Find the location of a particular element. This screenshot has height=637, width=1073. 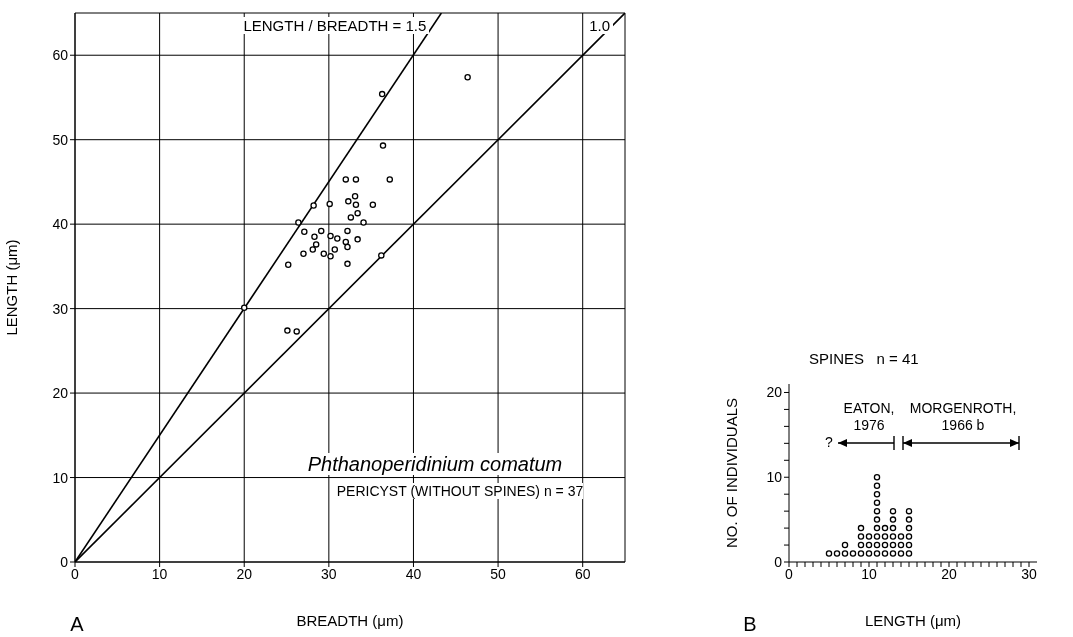

series-label: 1.0 is located at coordinates (599, 25).